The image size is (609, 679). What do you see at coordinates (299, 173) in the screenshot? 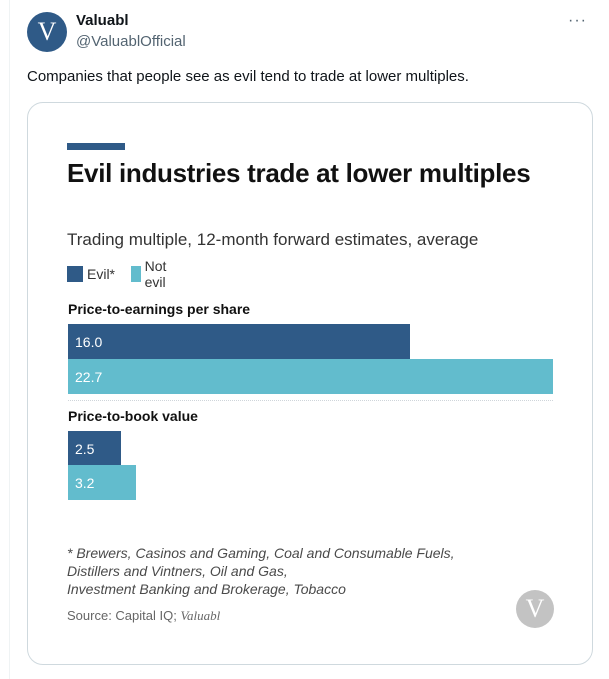
I see `chart-title: Evil industries trade at lower multiples` at bounding box center [299, 173].